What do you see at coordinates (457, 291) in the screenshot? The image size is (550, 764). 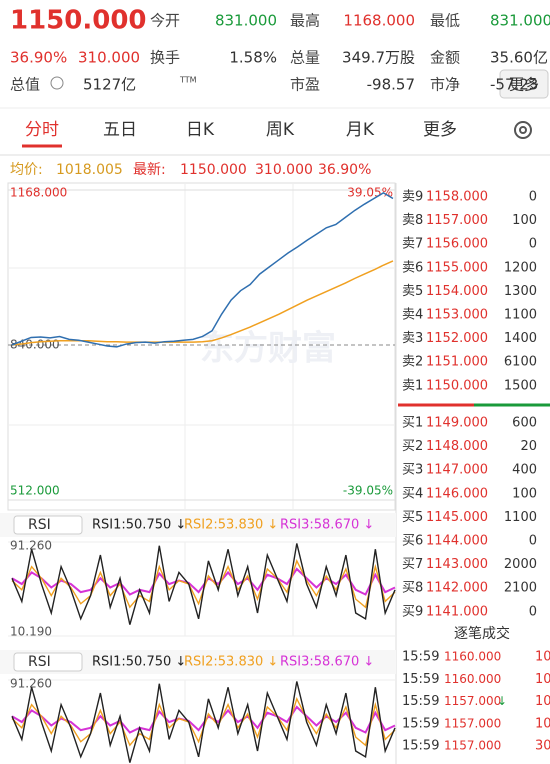 I see `ob-price: 1154.000` at bounding box center [457, 291].